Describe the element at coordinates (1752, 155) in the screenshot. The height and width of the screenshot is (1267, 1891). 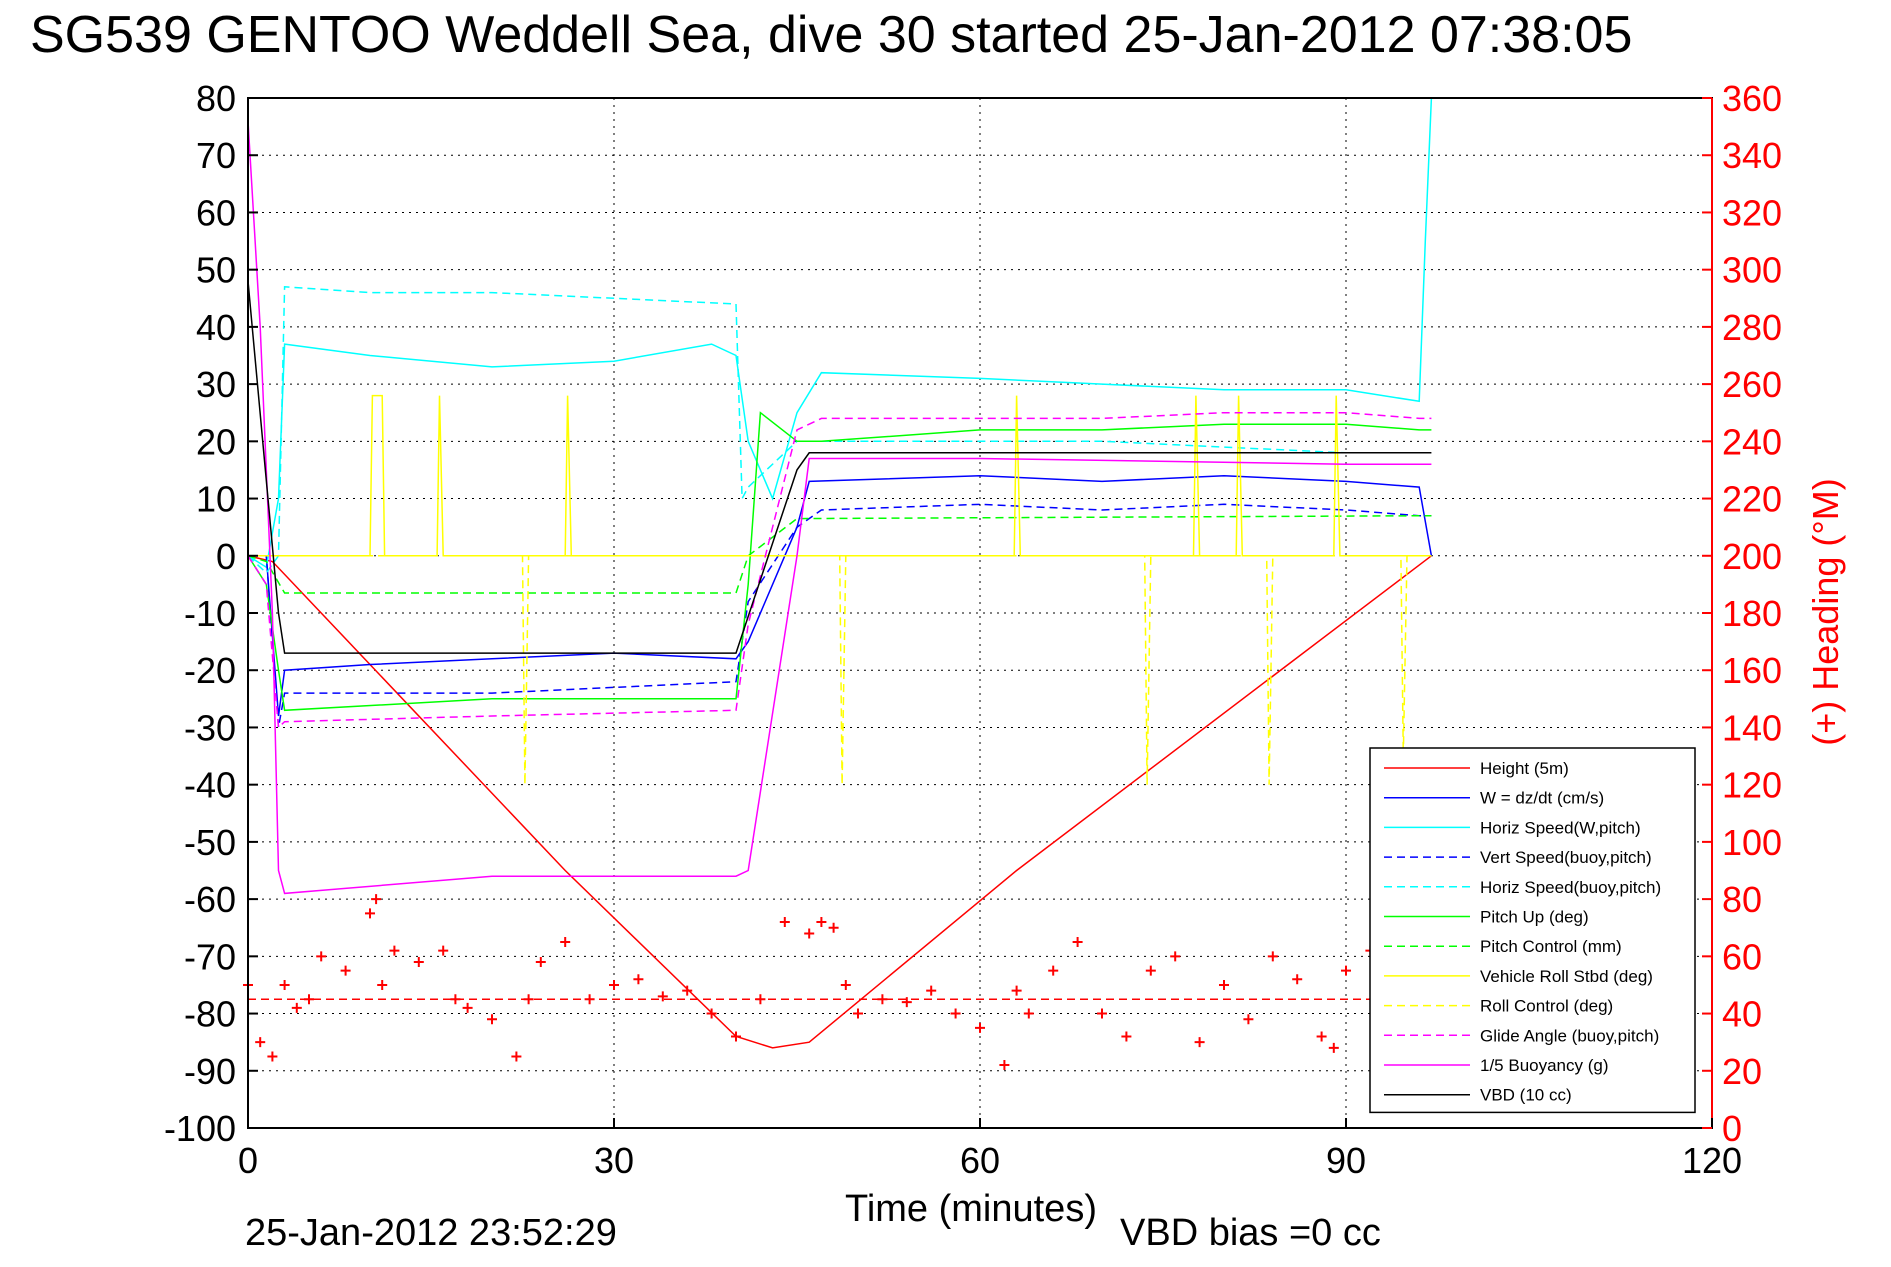
I see `y2-tick-label: 340` at that location.